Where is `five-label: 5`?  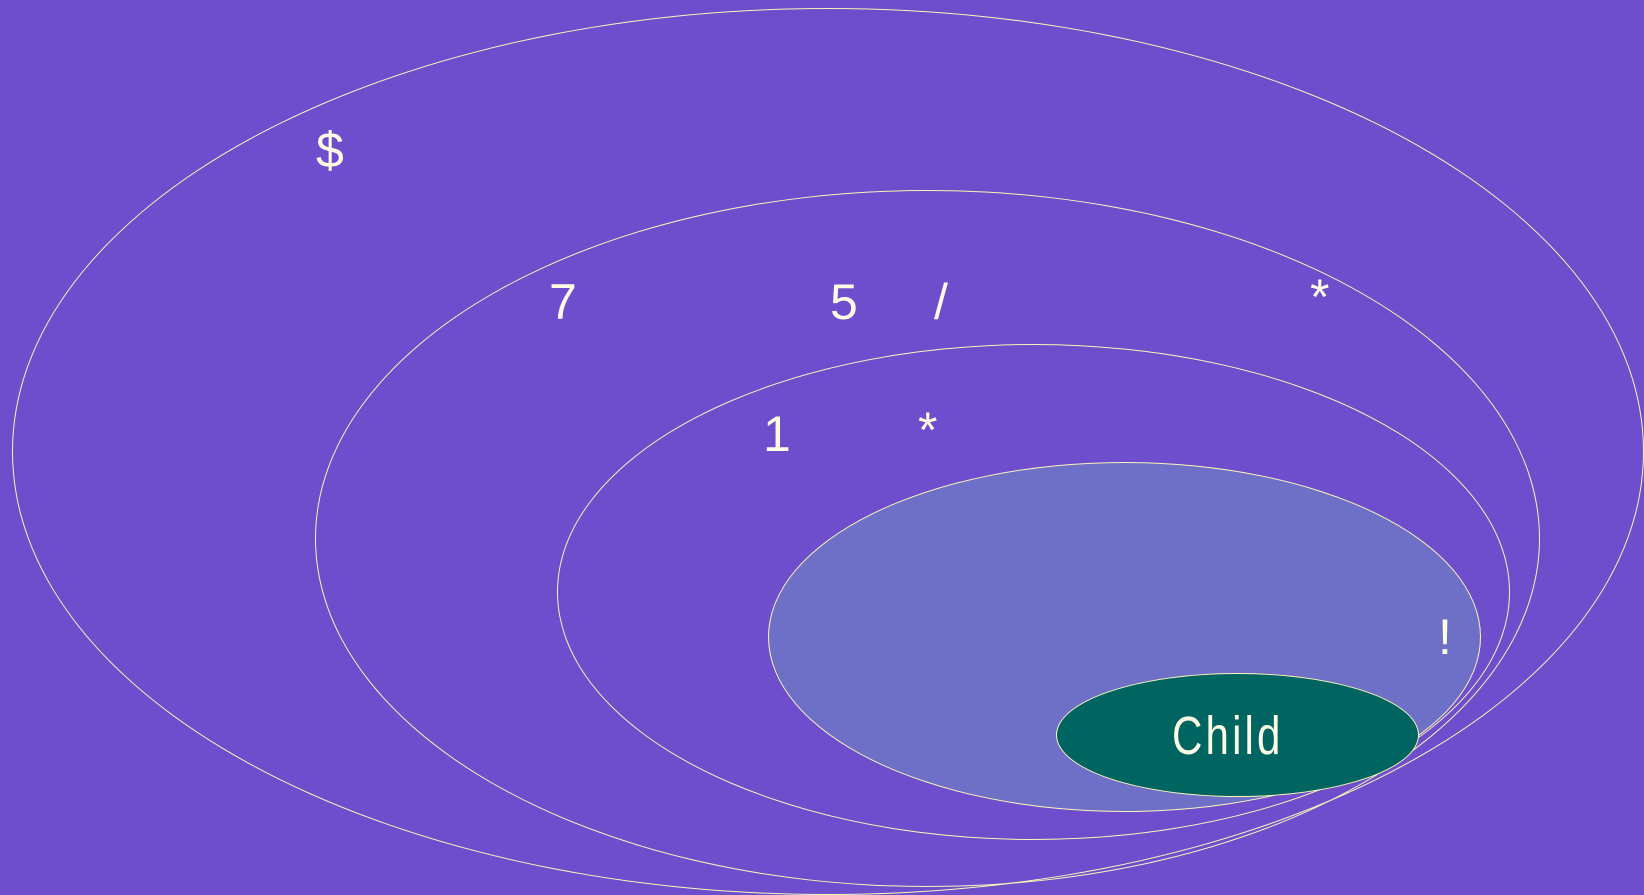 five-label: 5 is located at coordinates (844, 302).